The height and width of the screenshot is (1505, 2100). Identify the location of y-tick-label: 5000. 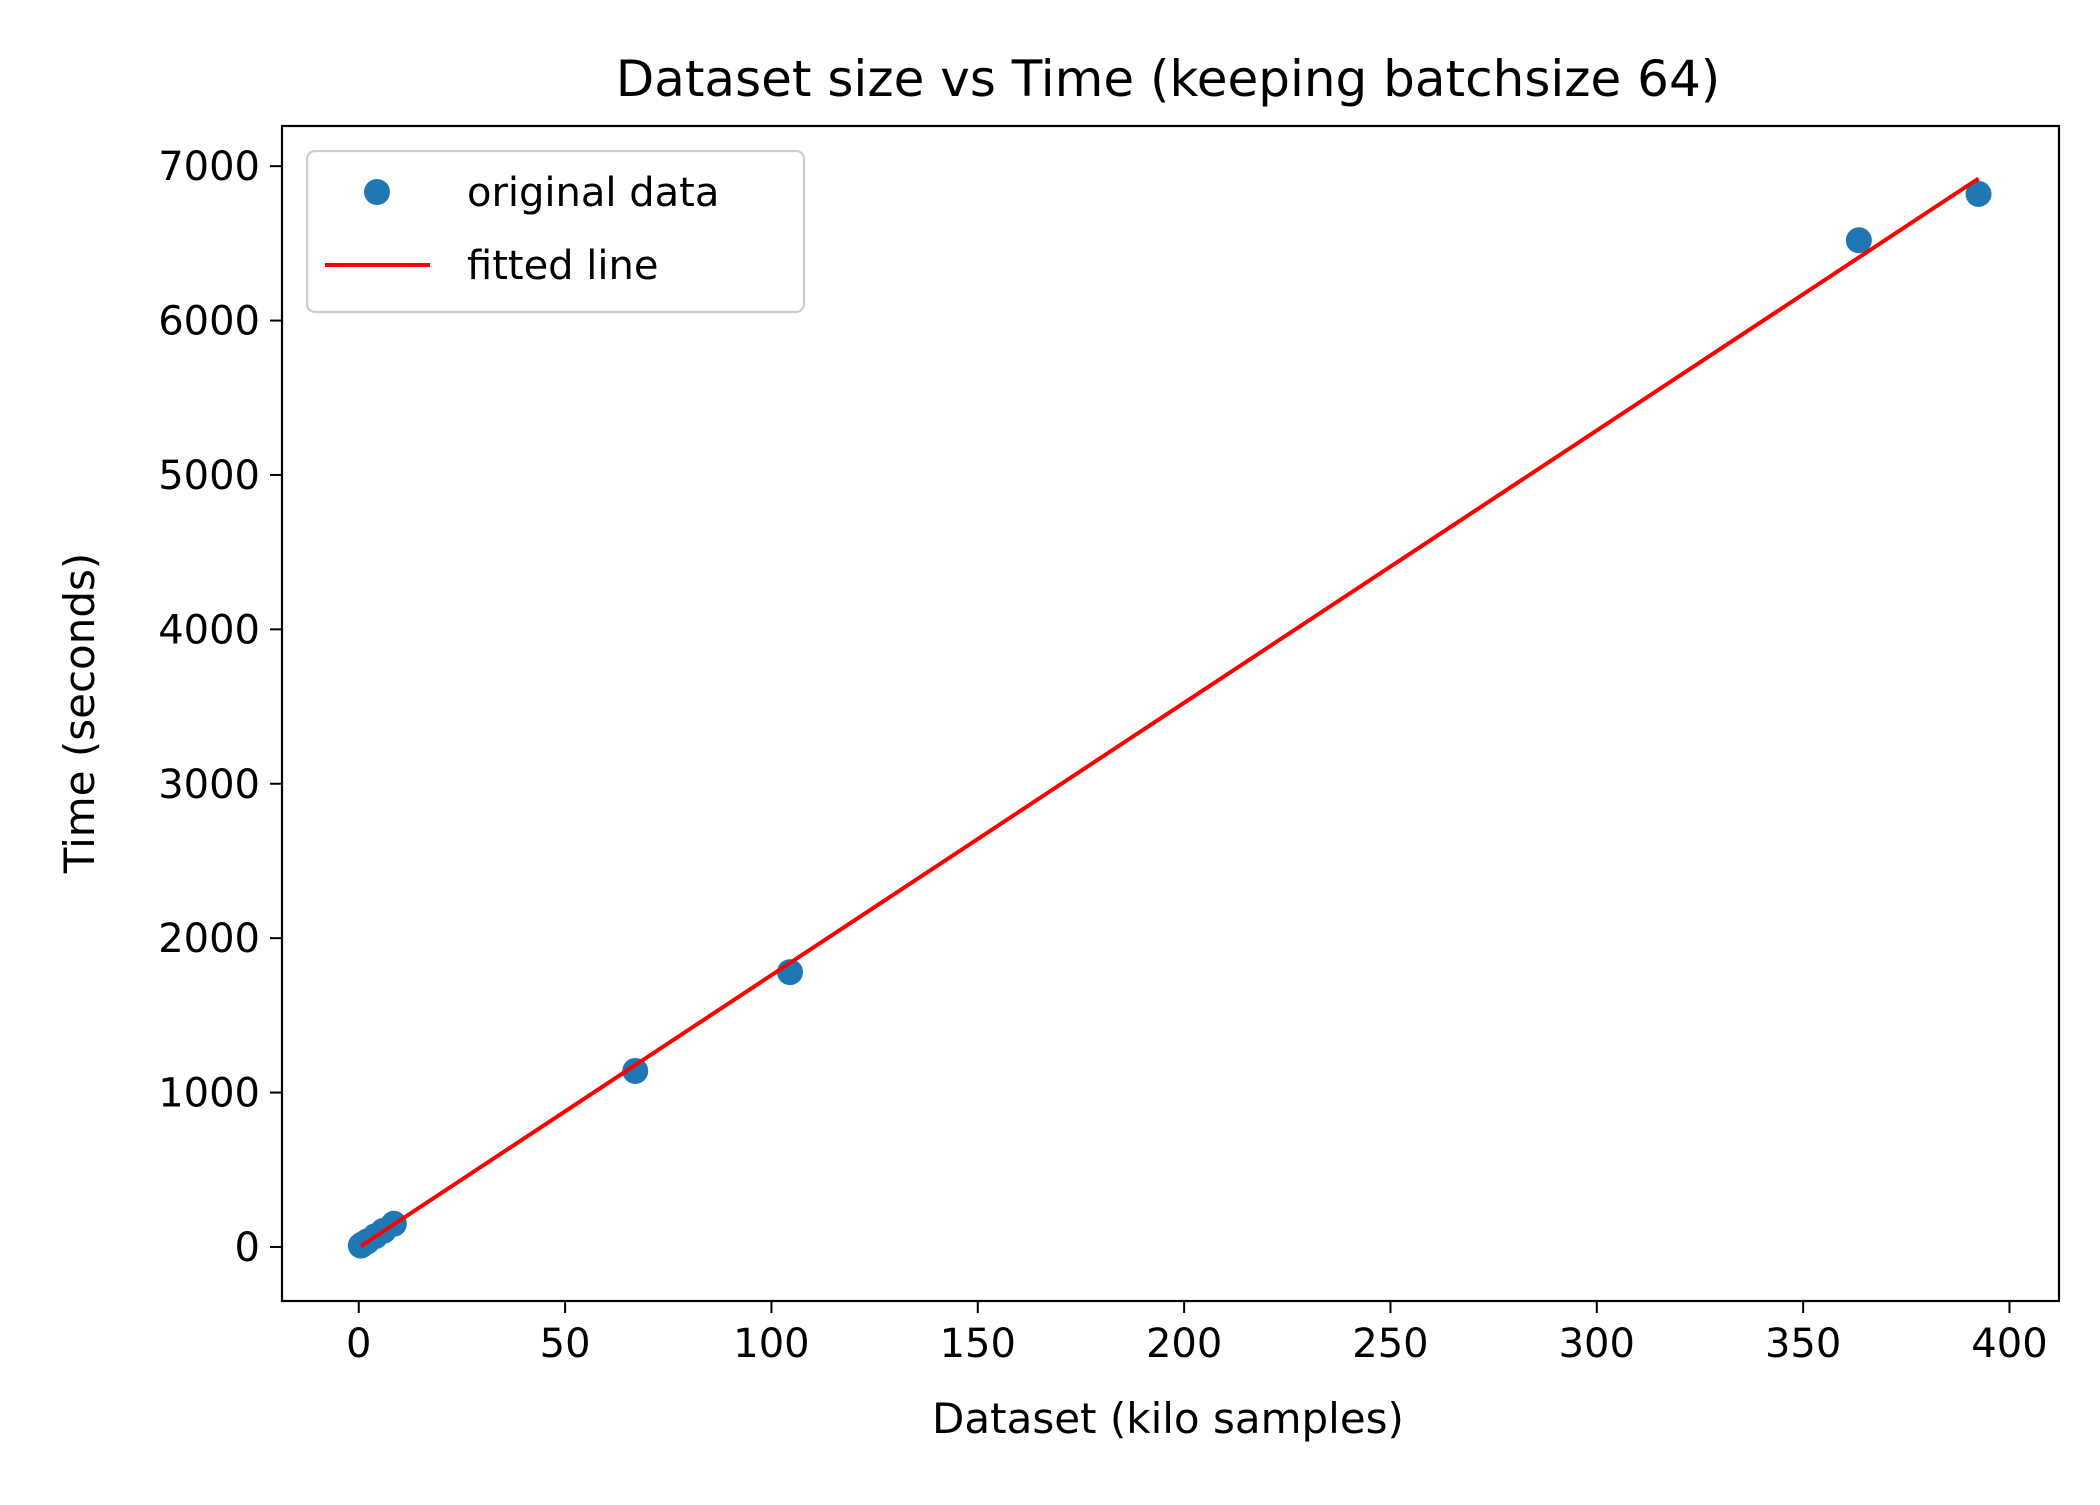
(209, 476).